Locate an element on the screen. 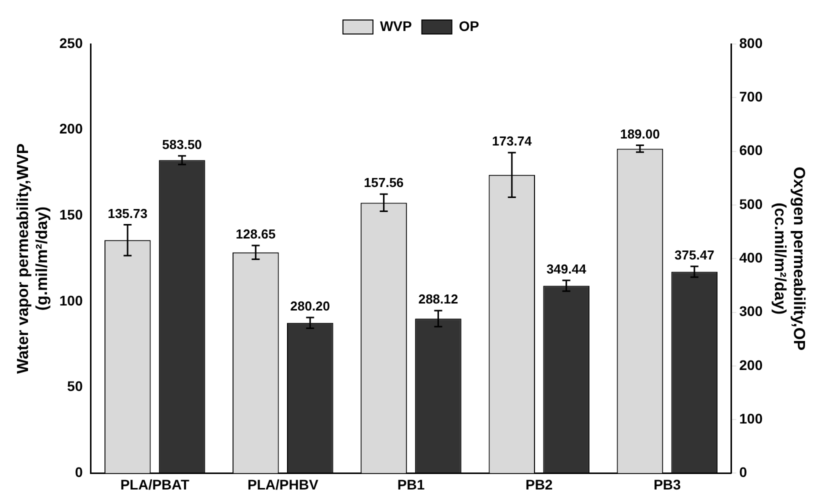 The width and height of the screenshot is (822, 498). y2-tick-label: 600 is located at coordinates (751, 150).